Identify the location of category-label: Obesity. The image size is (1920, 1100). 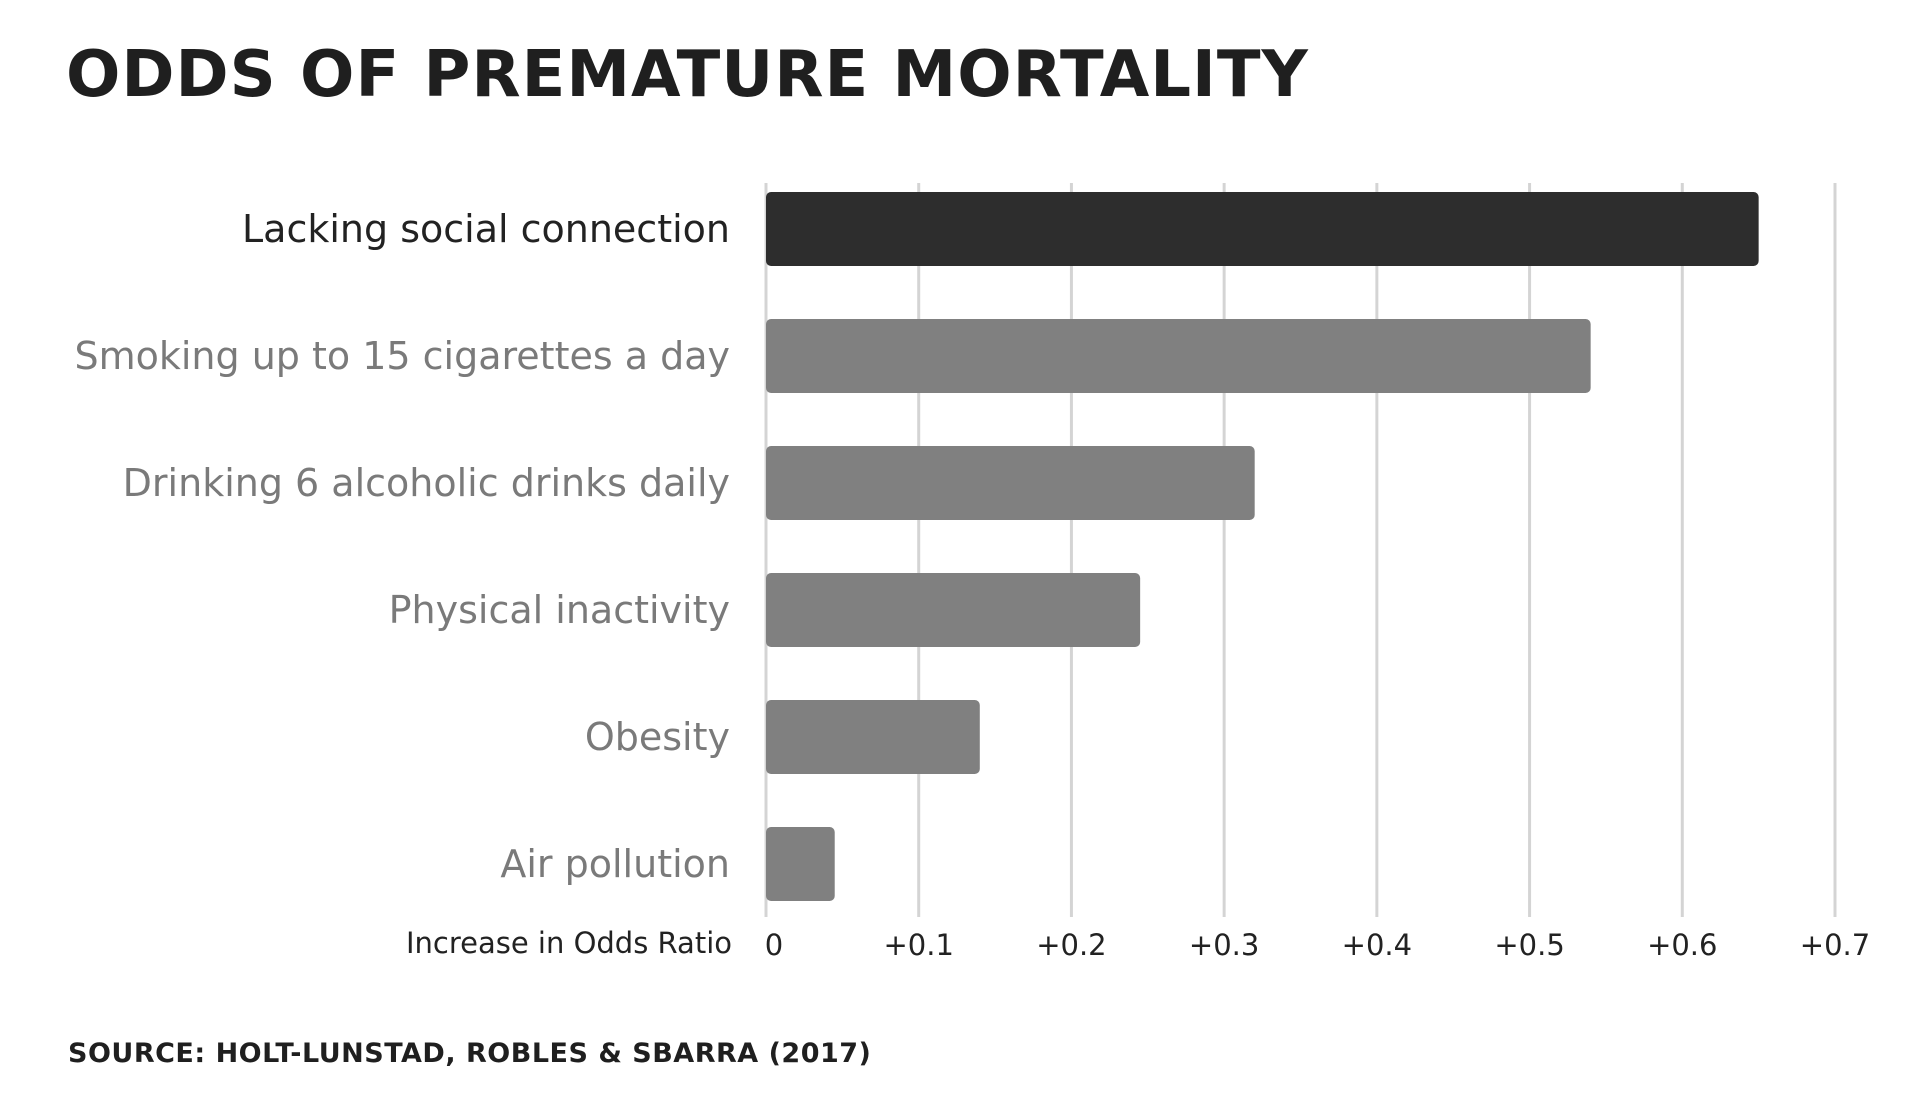
(657, 737).